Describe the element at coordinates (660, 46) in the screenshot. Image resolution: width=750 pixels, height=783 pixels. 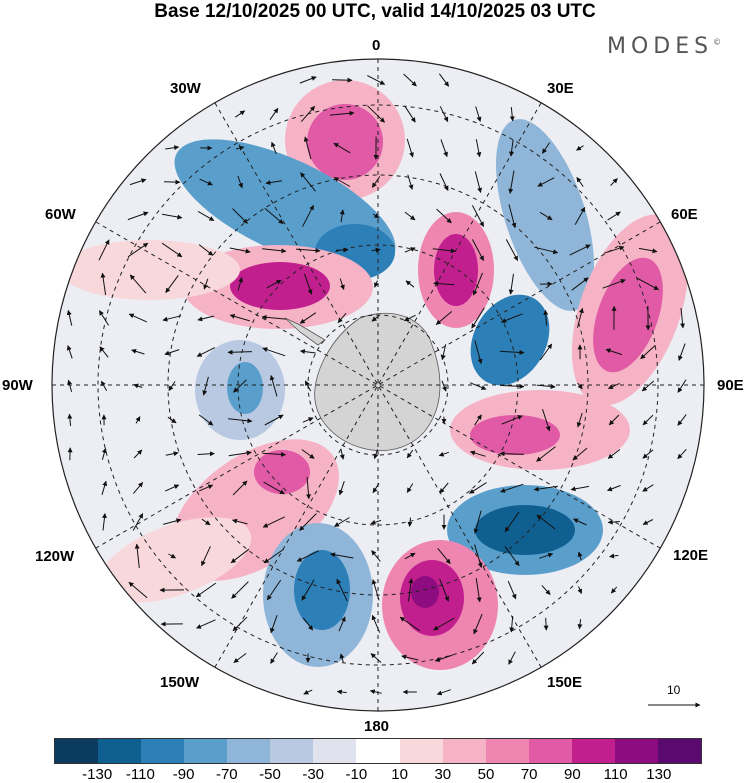
I see `brand-name: MODES` at that location.